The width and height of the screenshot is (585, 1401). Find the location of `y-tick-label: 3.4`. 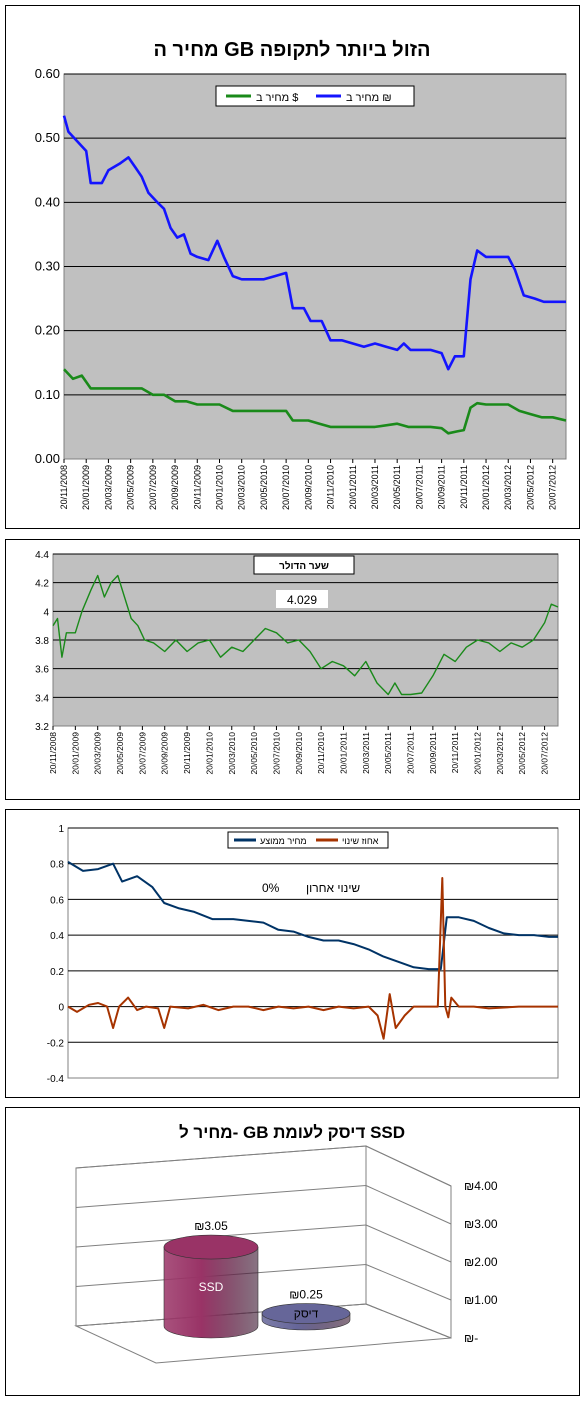

y-tick-label: 3.4 is located at coordinates (42, 698).